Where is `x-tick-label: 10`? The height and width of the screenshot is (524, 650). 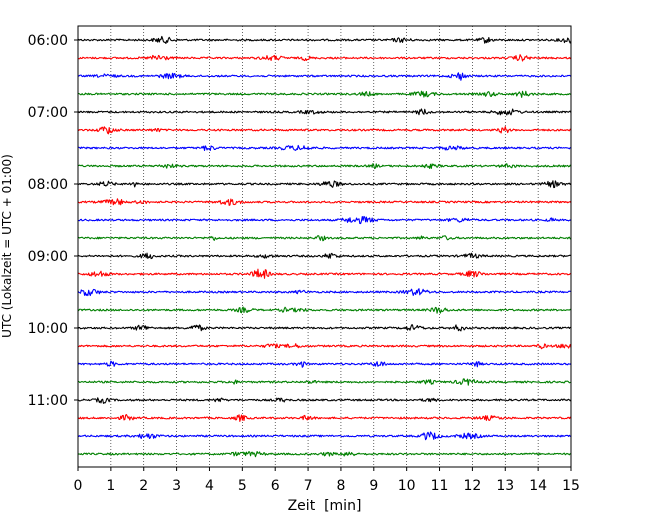 x-tick-label: 10 is located at coordinates (407, 486).